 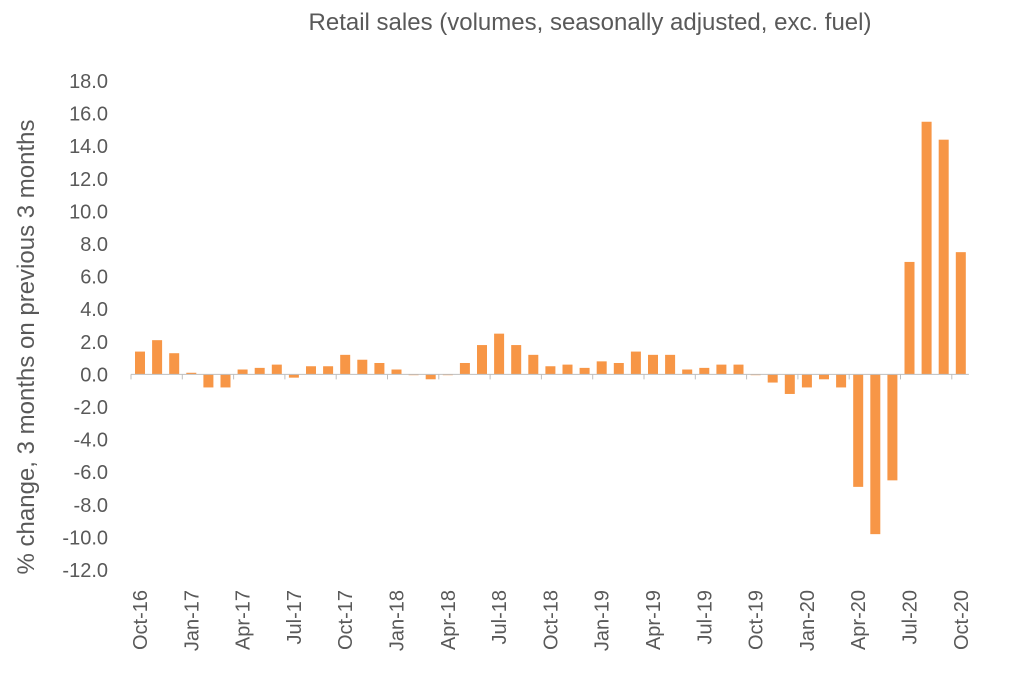 I want to click on x-tick-label: Jul-17, so click(x=295, y=617).